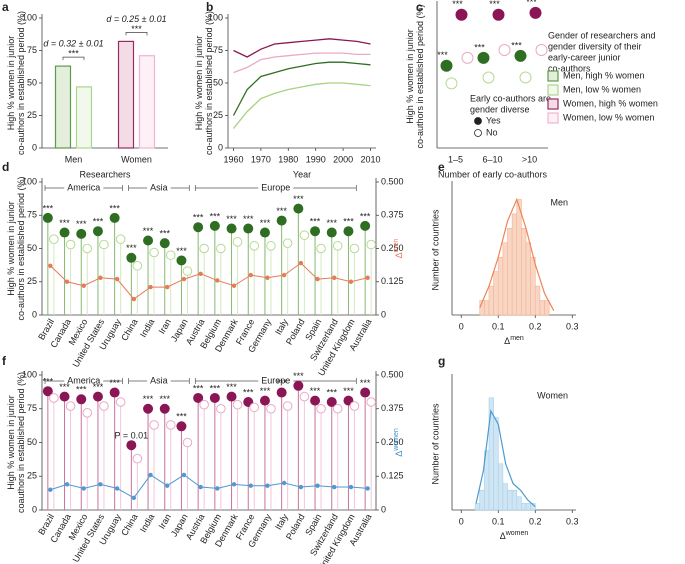 Image resolution: width=685 pixels, height=564 pixels. I want to click on region-label: Europe, so click(275, 380).